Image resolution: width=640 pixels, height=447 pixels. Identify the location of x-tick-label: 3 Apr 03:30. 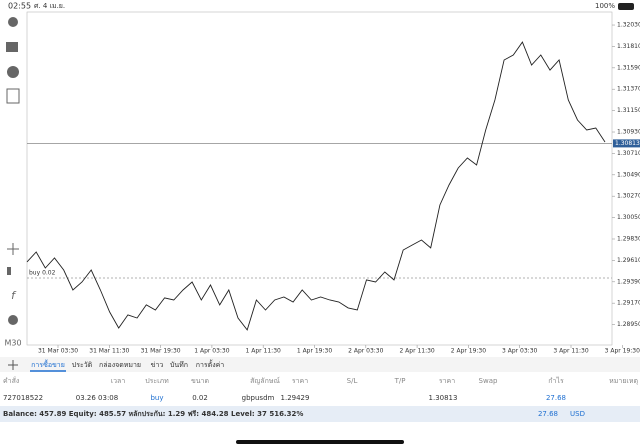
(519, 351).